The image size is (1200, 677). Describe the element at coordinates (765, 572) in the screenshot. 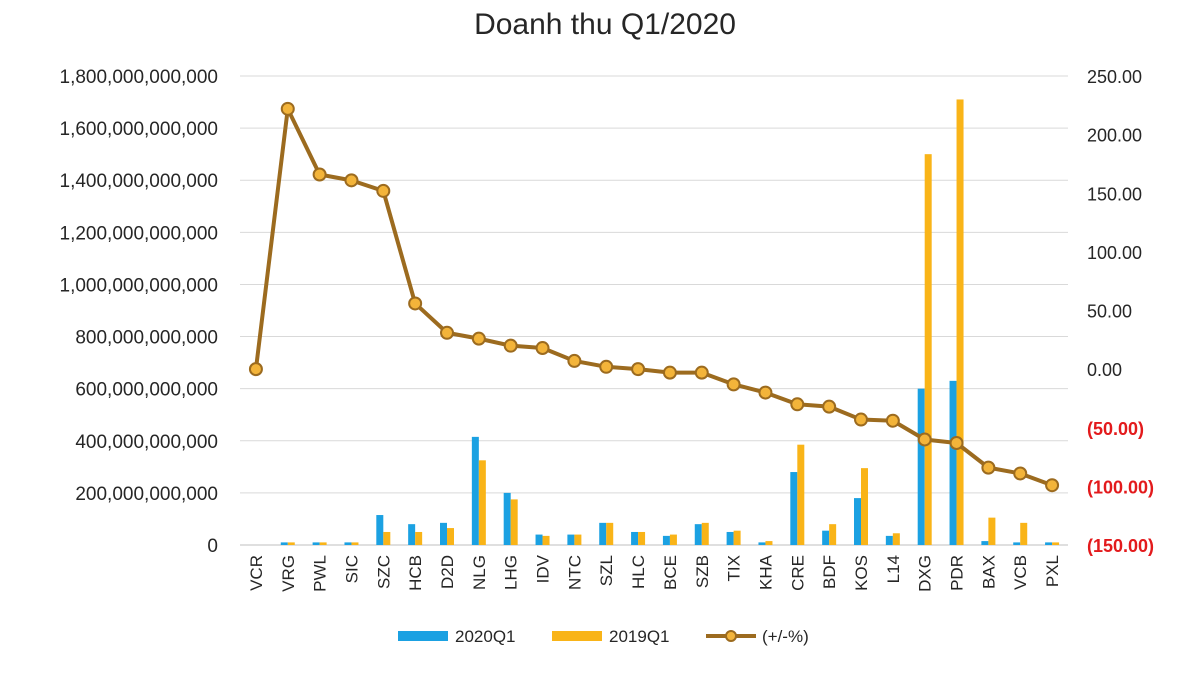

I see `x-tick-label: KHA` at that location.